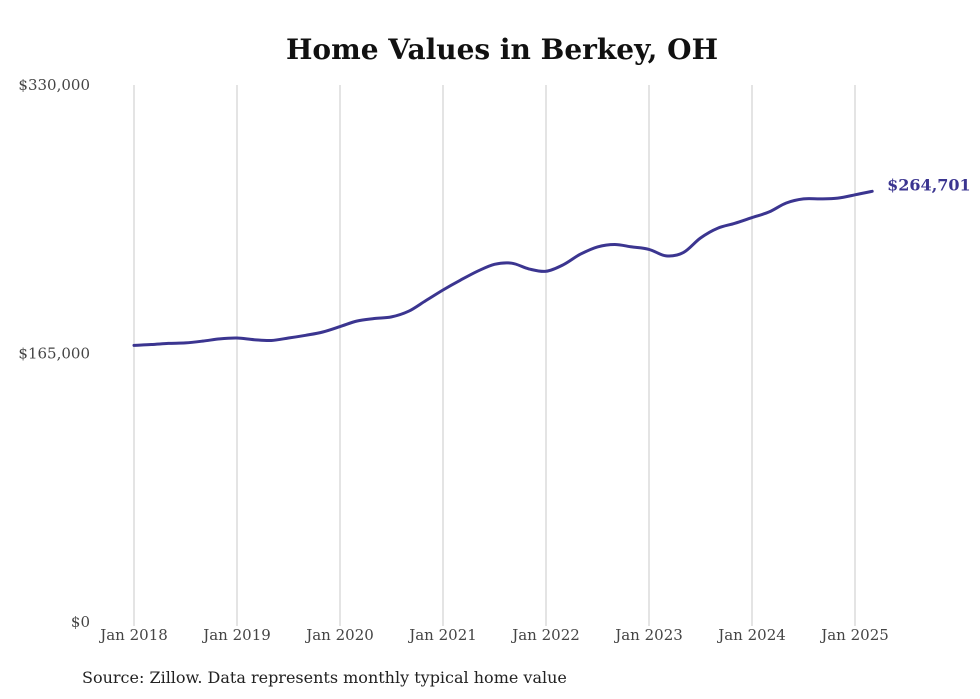 This screenshot has width=980, height=699. I want to click on x-tick-label: Jan 2025, so click(854, 635).